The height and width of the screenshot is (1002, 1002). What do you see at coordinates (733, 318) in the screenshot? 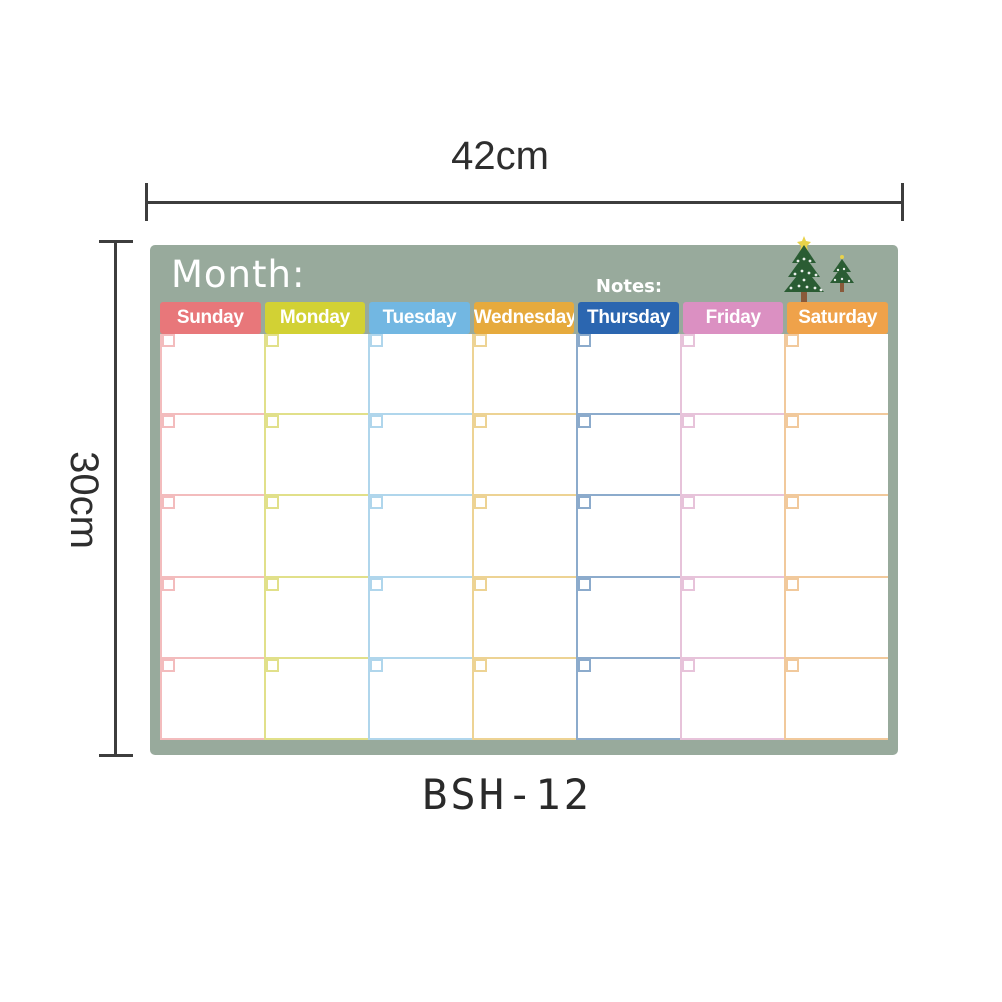
I see `day-header-friday: Friday` at bounding box center [733, 318].